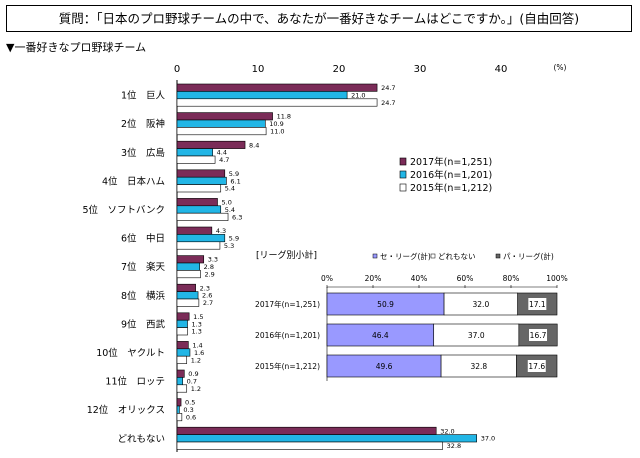 Image resolution: width=640 pixels, height=458 pixels. What do you see at coordinates (143, 153) in the screenshot?
I see `category-label: 3位 広島` at bounding box center [143, 153].